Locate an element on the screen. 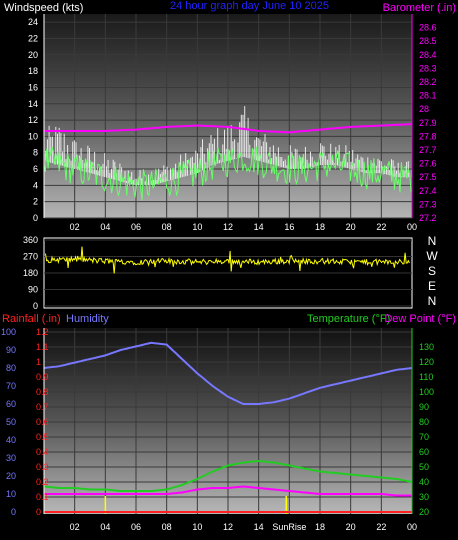  humidity-tick-label: 30 is located at coordinates (11, 458).